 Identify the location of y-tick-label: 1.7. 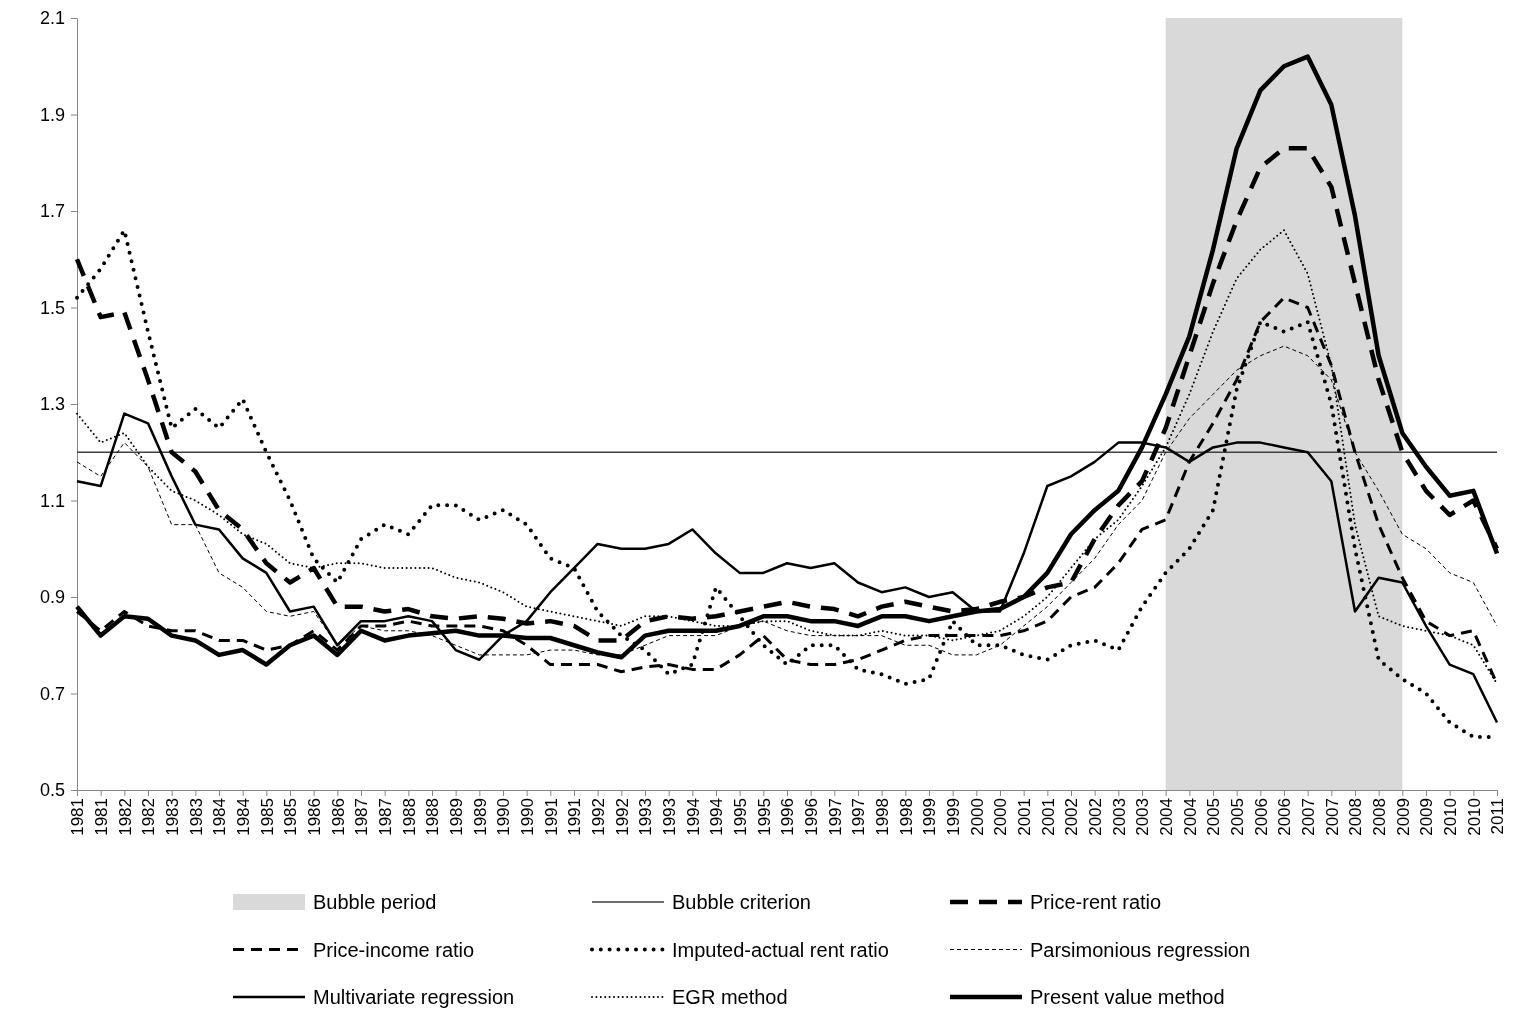
(52, 211).